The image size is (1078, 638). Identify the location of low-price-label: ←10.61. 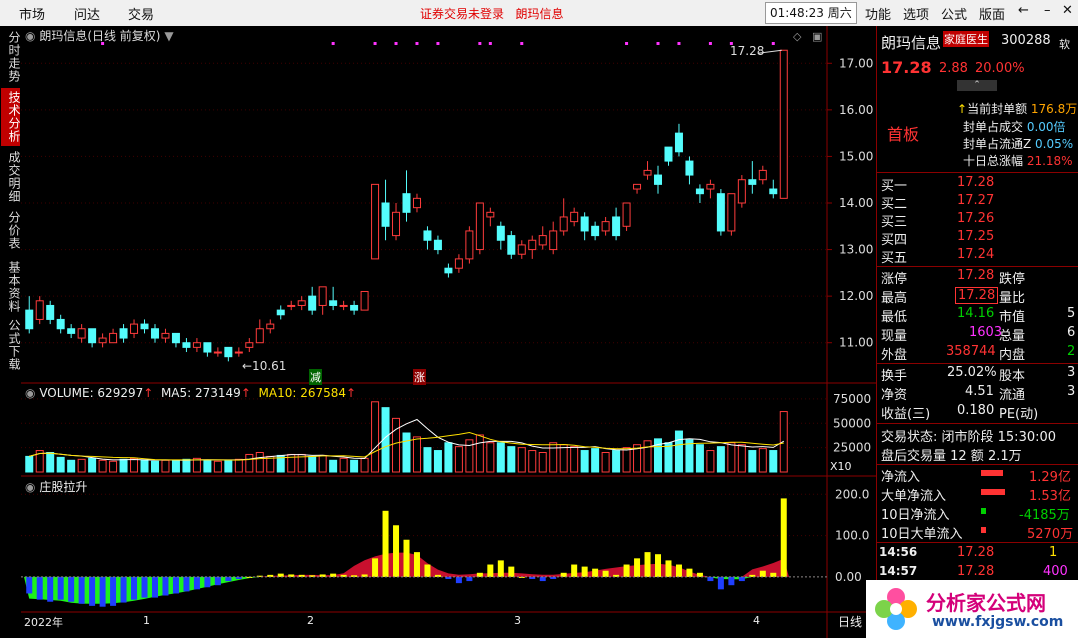
(264, 366).